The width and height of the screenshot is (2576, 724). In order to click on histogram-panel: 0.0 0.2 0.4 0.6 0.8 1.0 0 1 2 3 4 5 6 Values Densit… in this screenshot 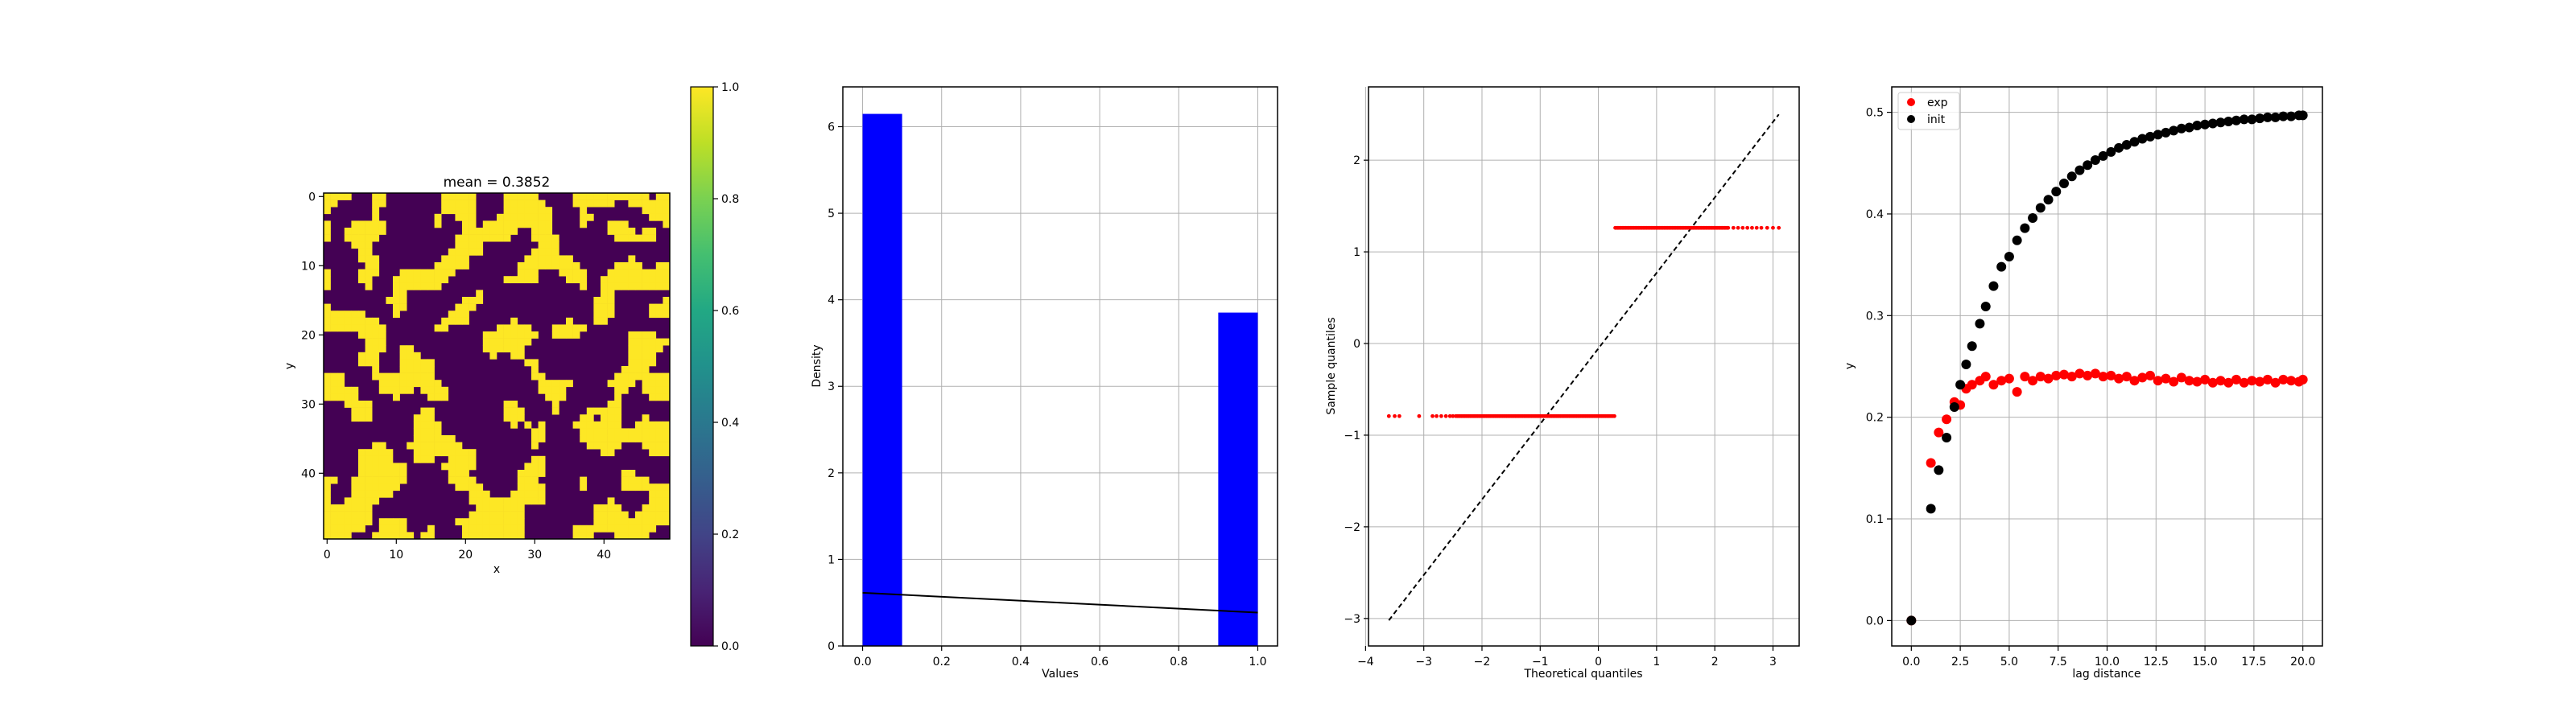, I will do `click(1044, 383)`.